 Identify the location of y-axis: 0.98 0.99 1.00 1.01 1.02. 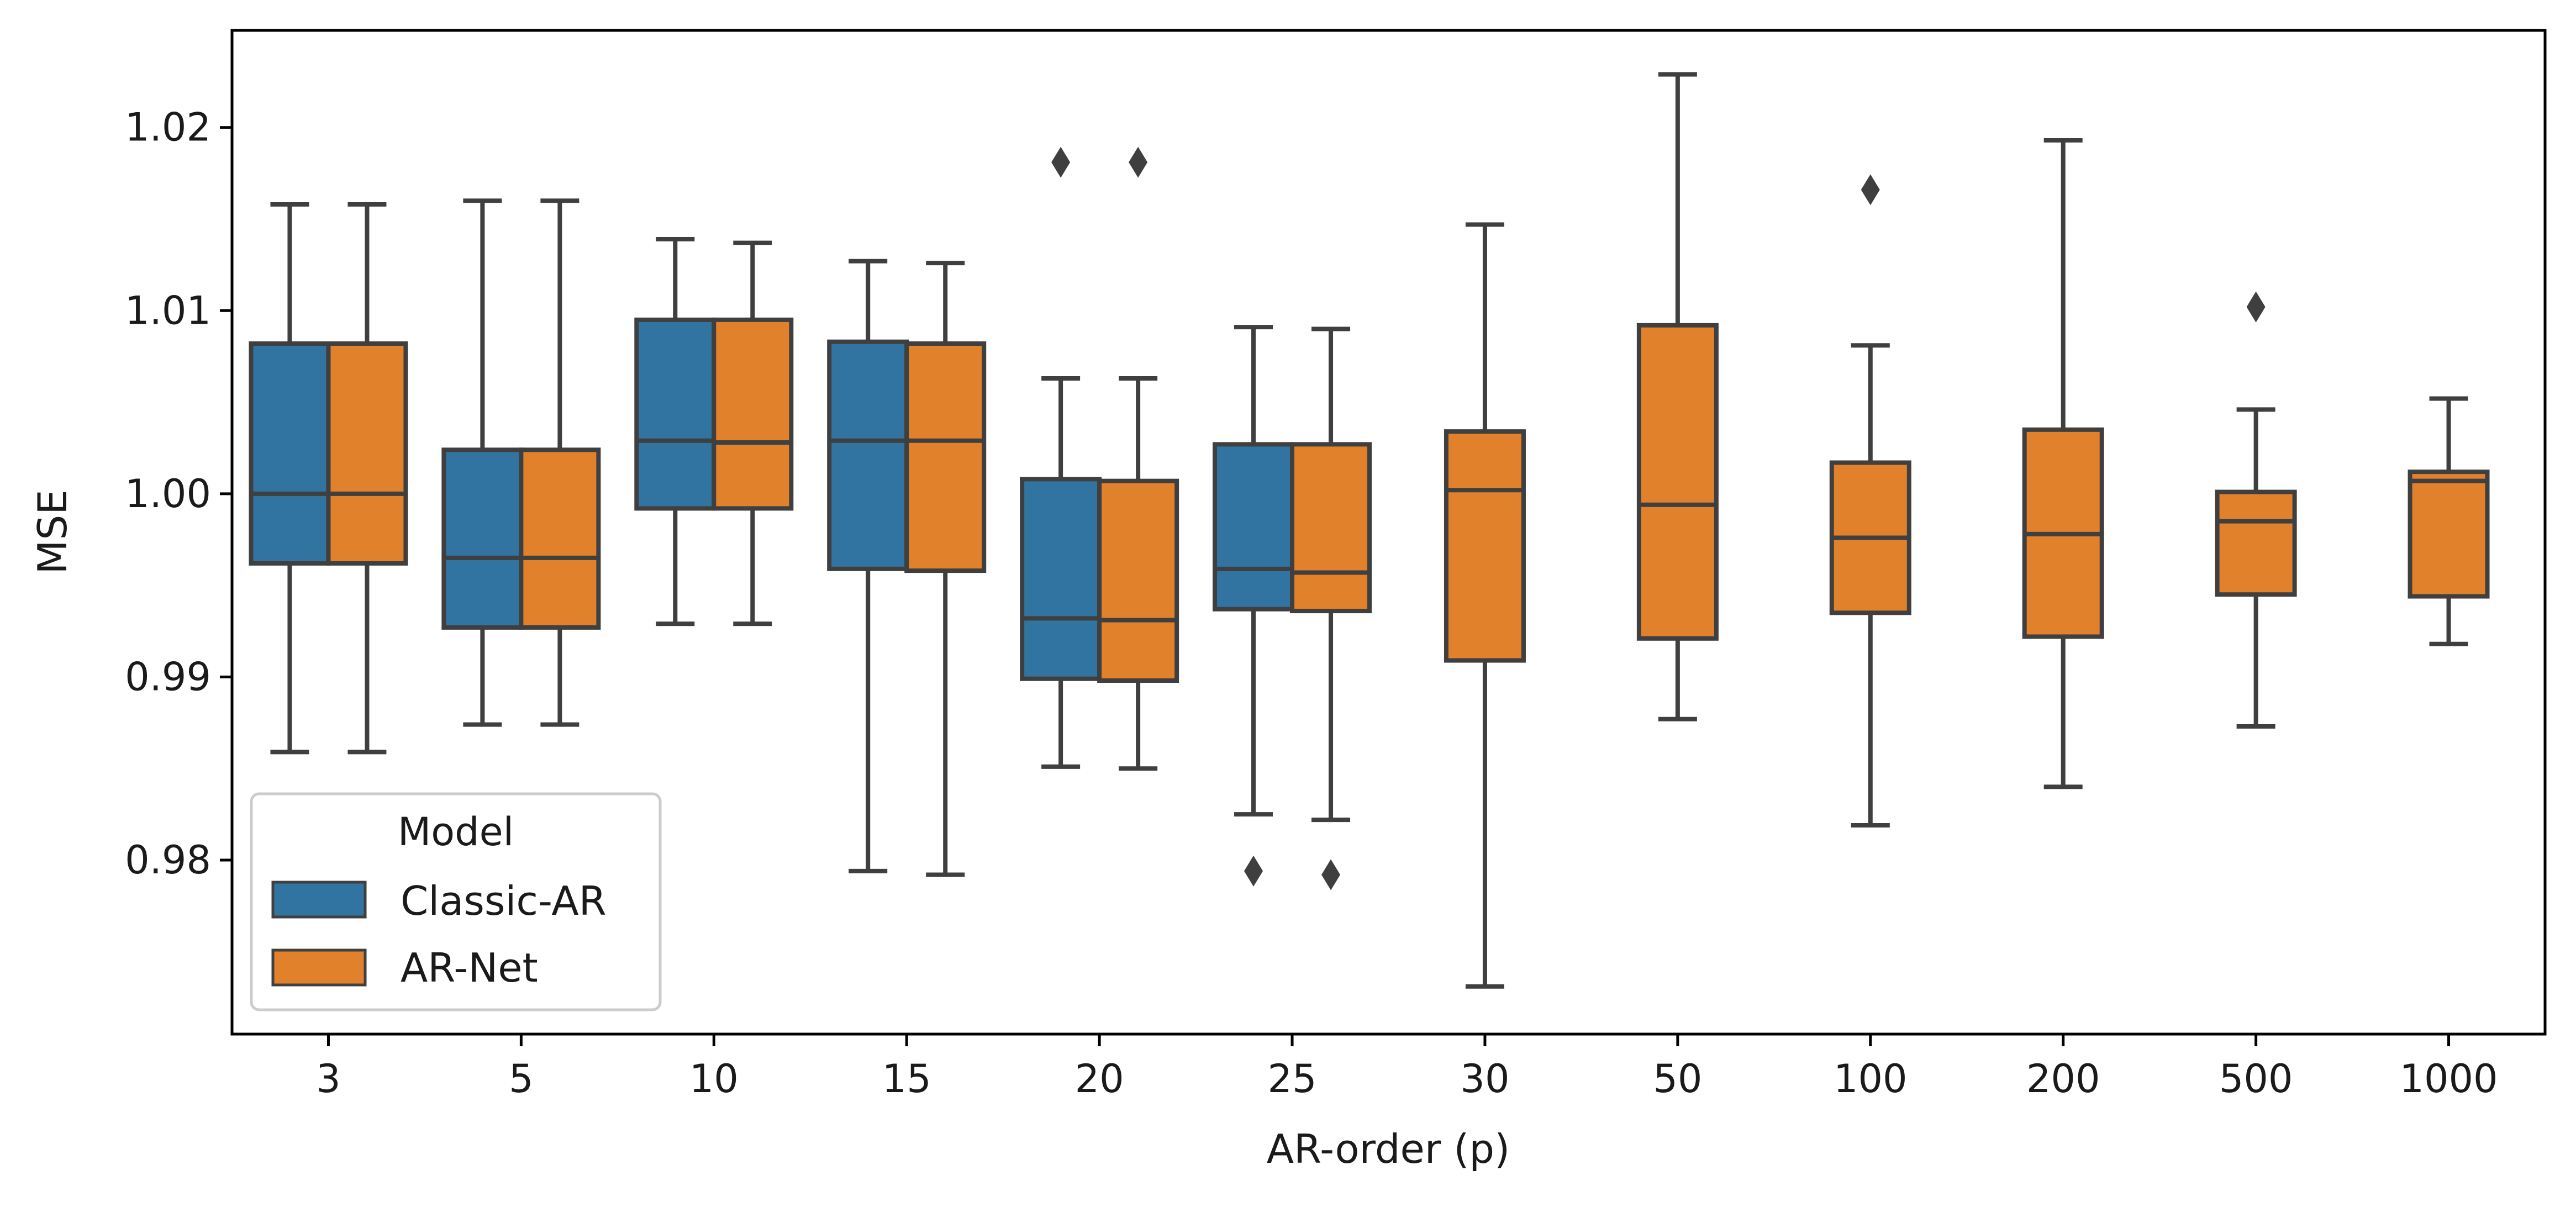
(178, 494).